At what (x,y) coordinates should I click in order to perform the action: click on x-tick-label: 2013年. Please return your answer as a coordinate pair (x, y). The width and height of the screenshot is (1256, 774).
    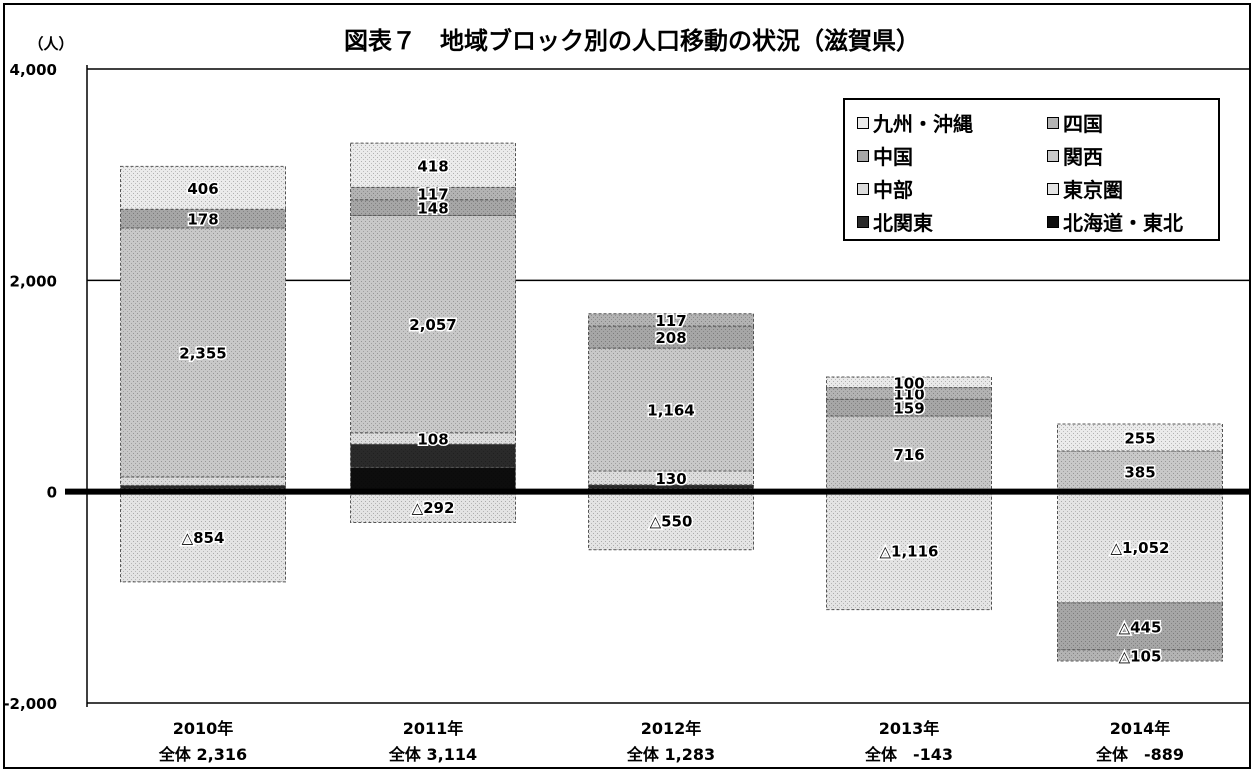
    Looking at the image, I should click on (909, 728).